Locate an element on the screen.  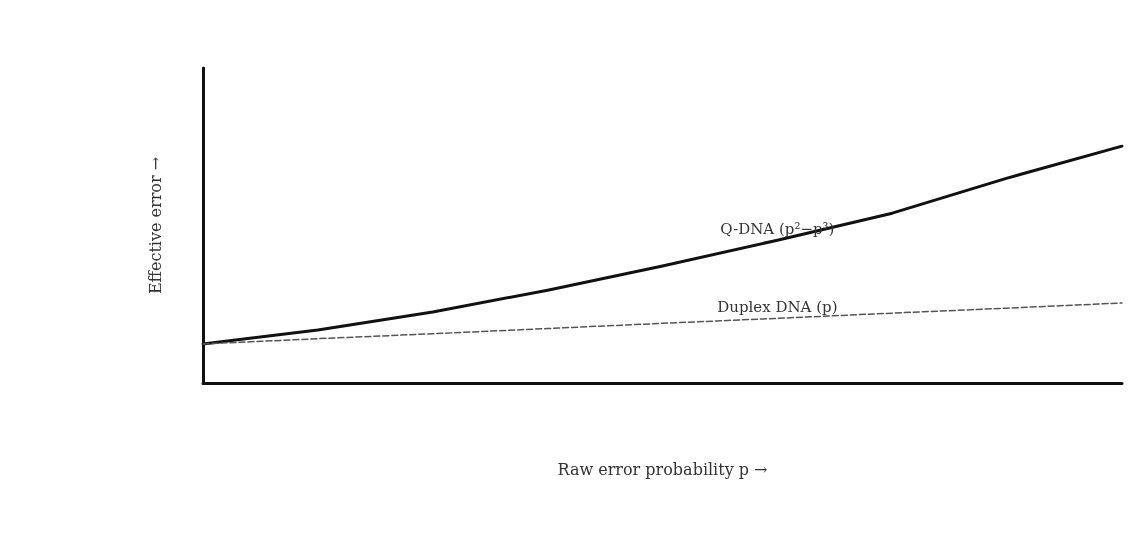
y-axis-title: Effective error → is located at coordinates (155, 225).